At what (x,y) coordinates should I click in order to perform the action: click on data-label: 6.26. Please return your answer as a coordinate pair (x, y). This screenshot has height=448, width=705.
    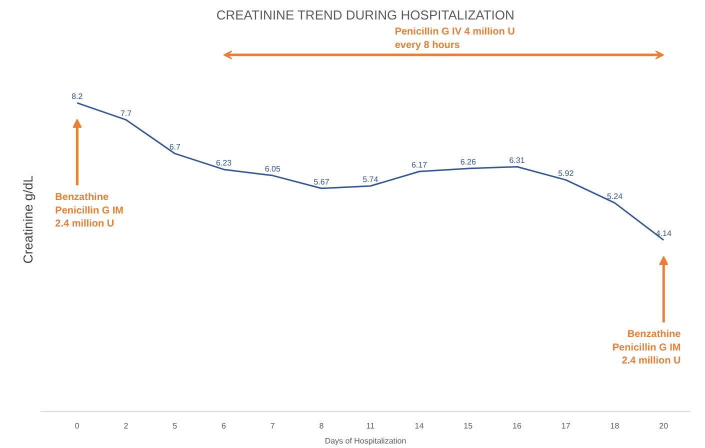
    Looking at the image, I should click on (468, 161).